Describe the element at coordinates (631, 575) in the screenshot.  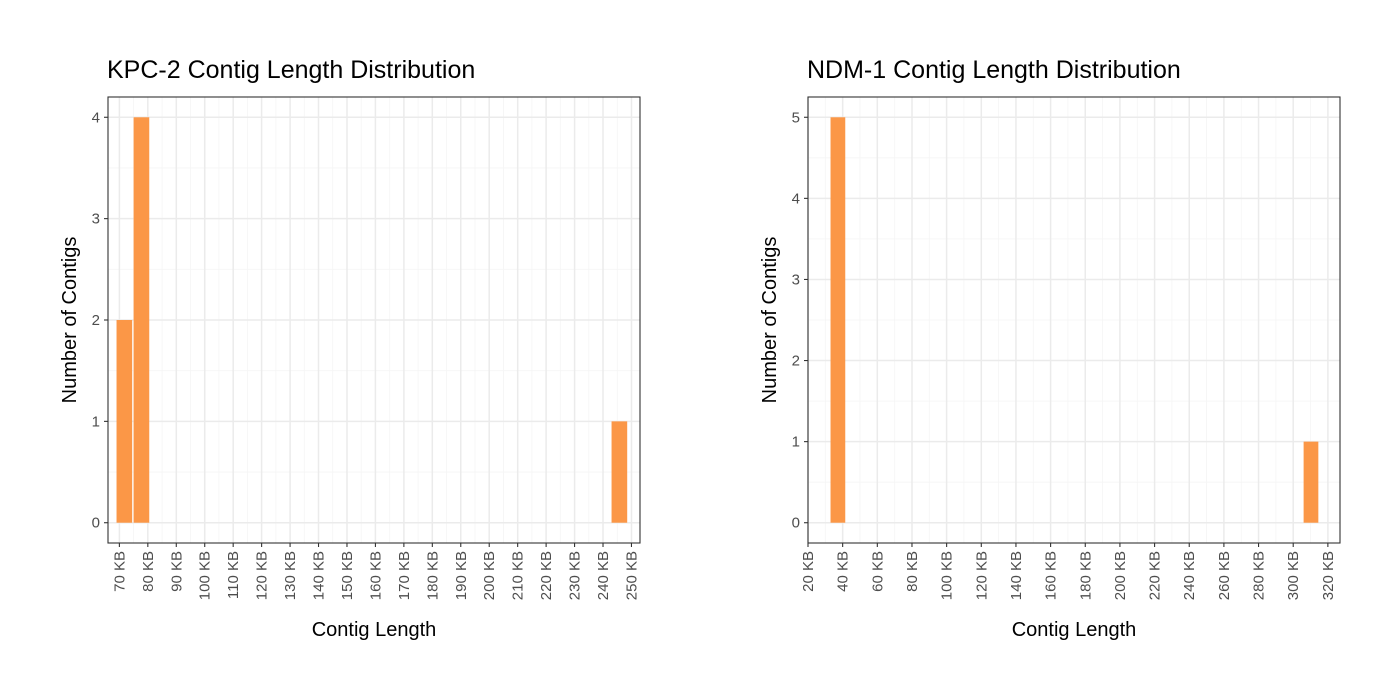
I see `x-tick-label: 250 KB` at that location.